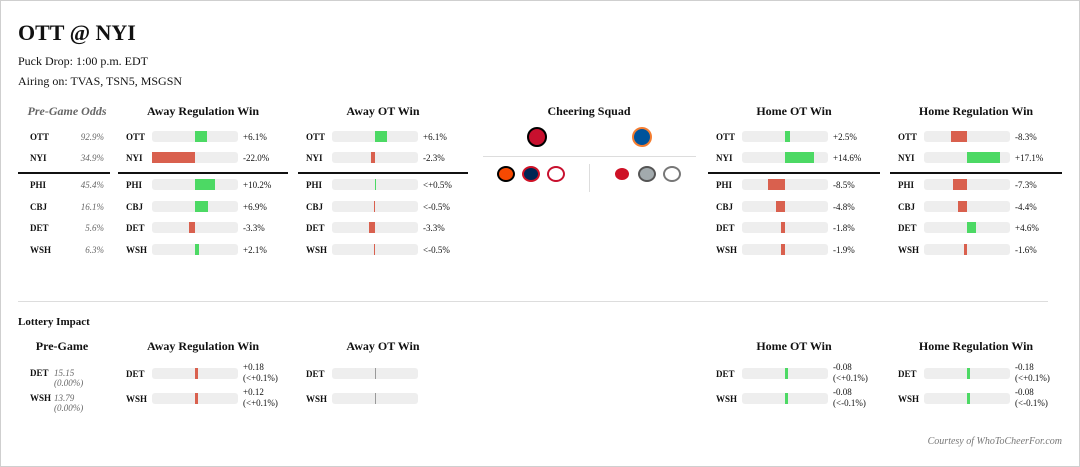  I want to click on lottery-change-amount: +0.18, so click(253, 367).